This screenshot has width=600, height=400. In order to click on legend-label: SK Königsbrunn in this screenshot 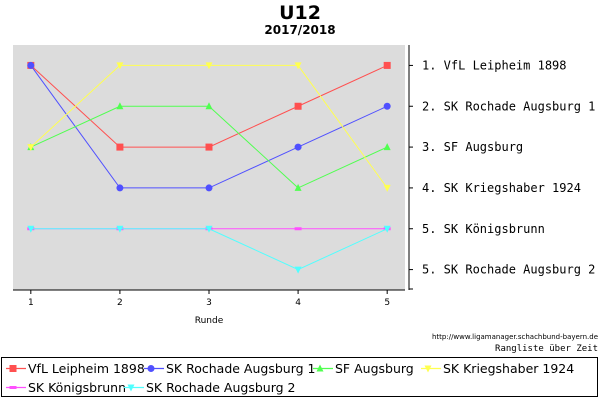, I will do `click(77, 387)`.